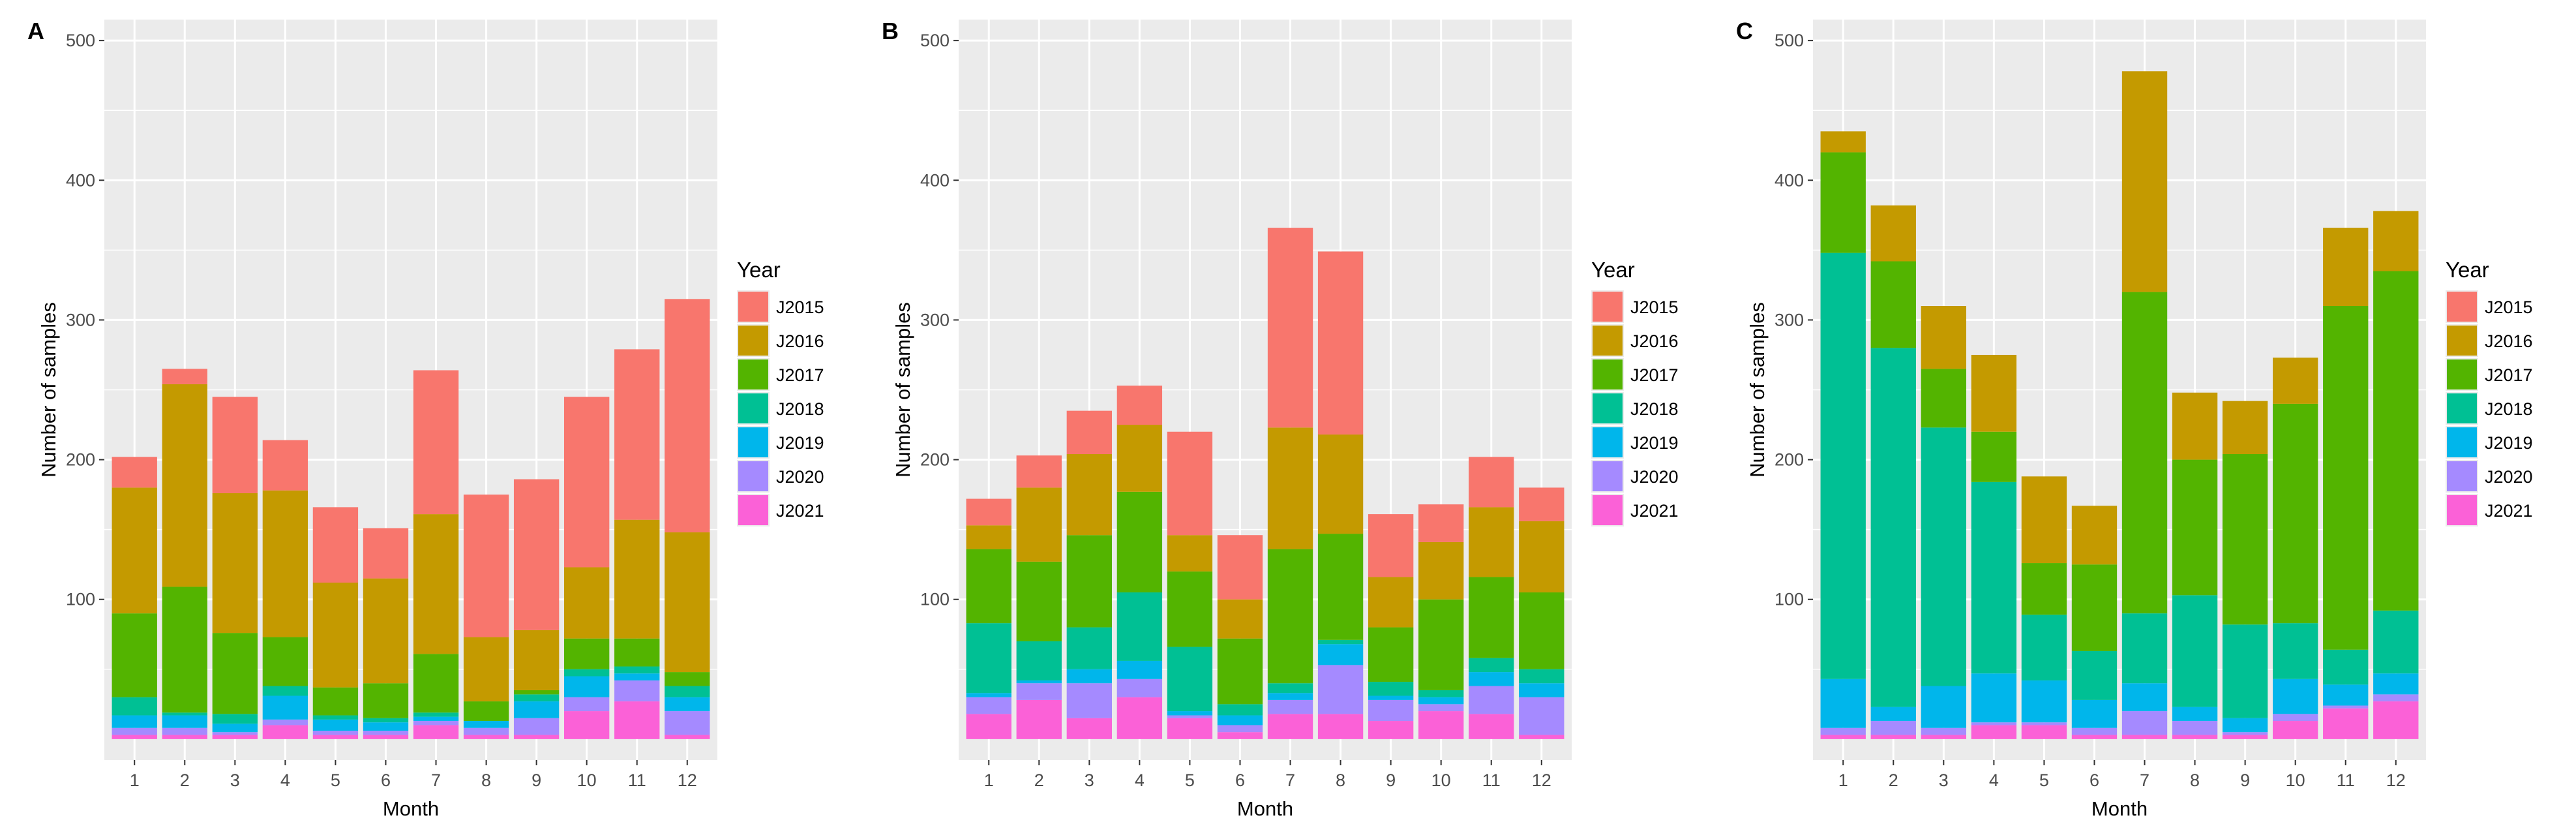 The height and width of the screenshot is (839, 2576). Describe the element at coordinates (1654, 341) in the screenshot. I see `legend-label-j2016: J2016` at that location.